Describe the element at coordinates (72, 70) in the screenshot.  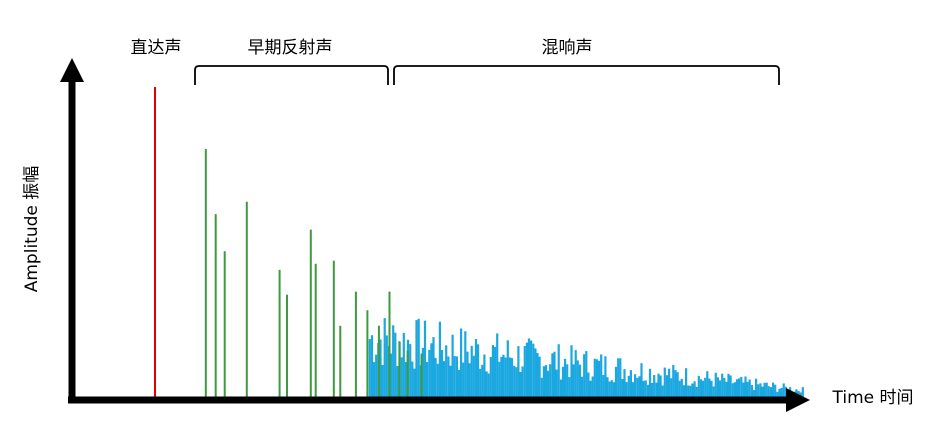
I see `y-axis-arrow-icon` at that location.